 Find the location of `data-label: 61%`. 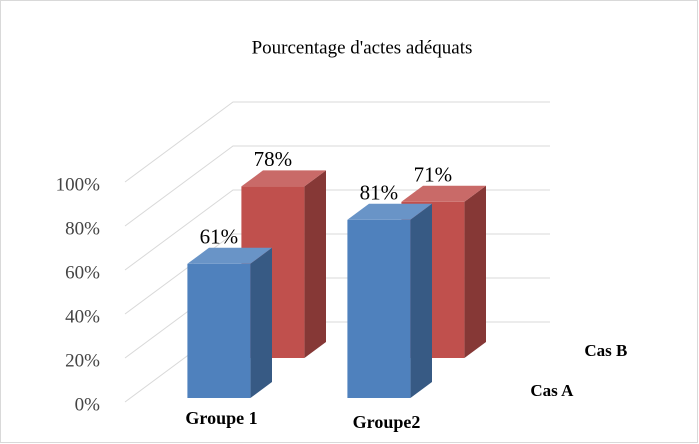

data-label: 61% is located at coordinates (219, 237).